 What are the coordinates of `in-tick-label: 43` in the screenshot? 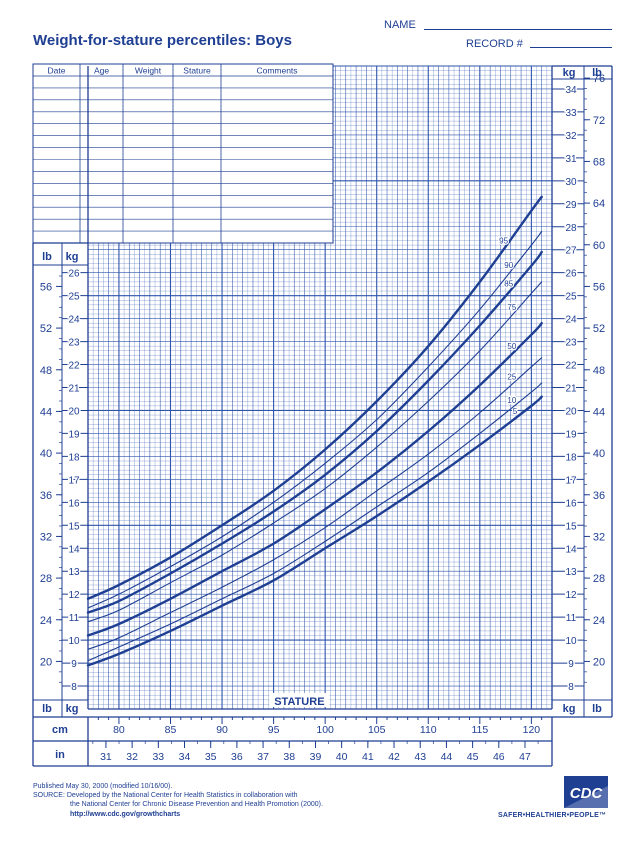 It's located at (420, 757).